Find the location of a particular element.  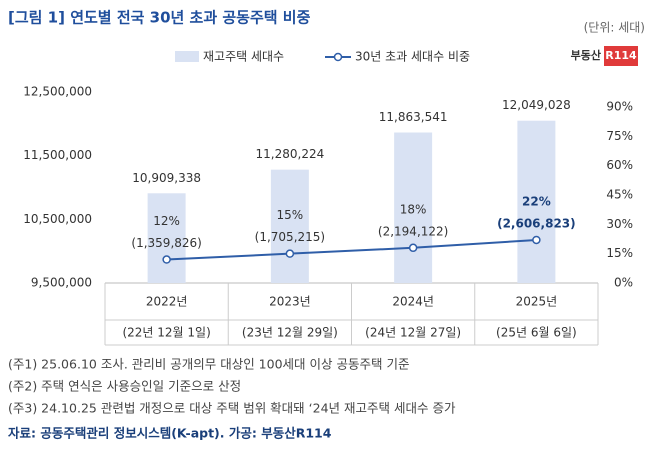

y-tick-label: 10,500,000 is located at coordinates (57, 219).